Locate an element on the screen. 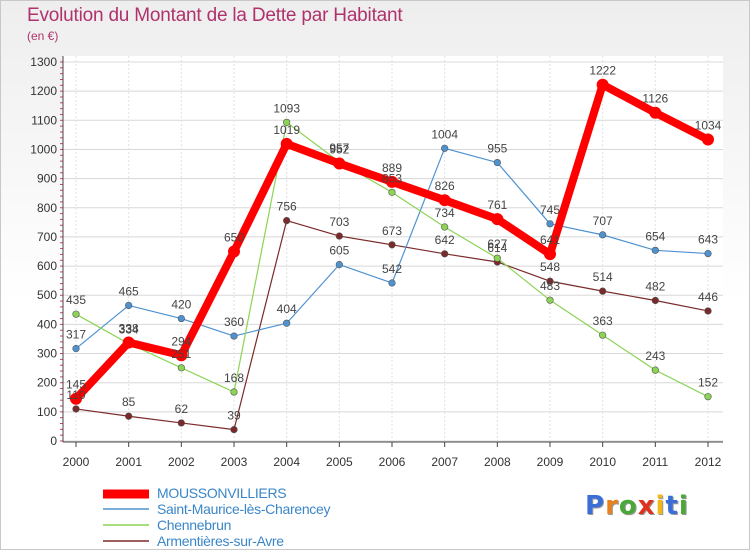  x-tick-label: 2000 is located at coordinates (76, 462).